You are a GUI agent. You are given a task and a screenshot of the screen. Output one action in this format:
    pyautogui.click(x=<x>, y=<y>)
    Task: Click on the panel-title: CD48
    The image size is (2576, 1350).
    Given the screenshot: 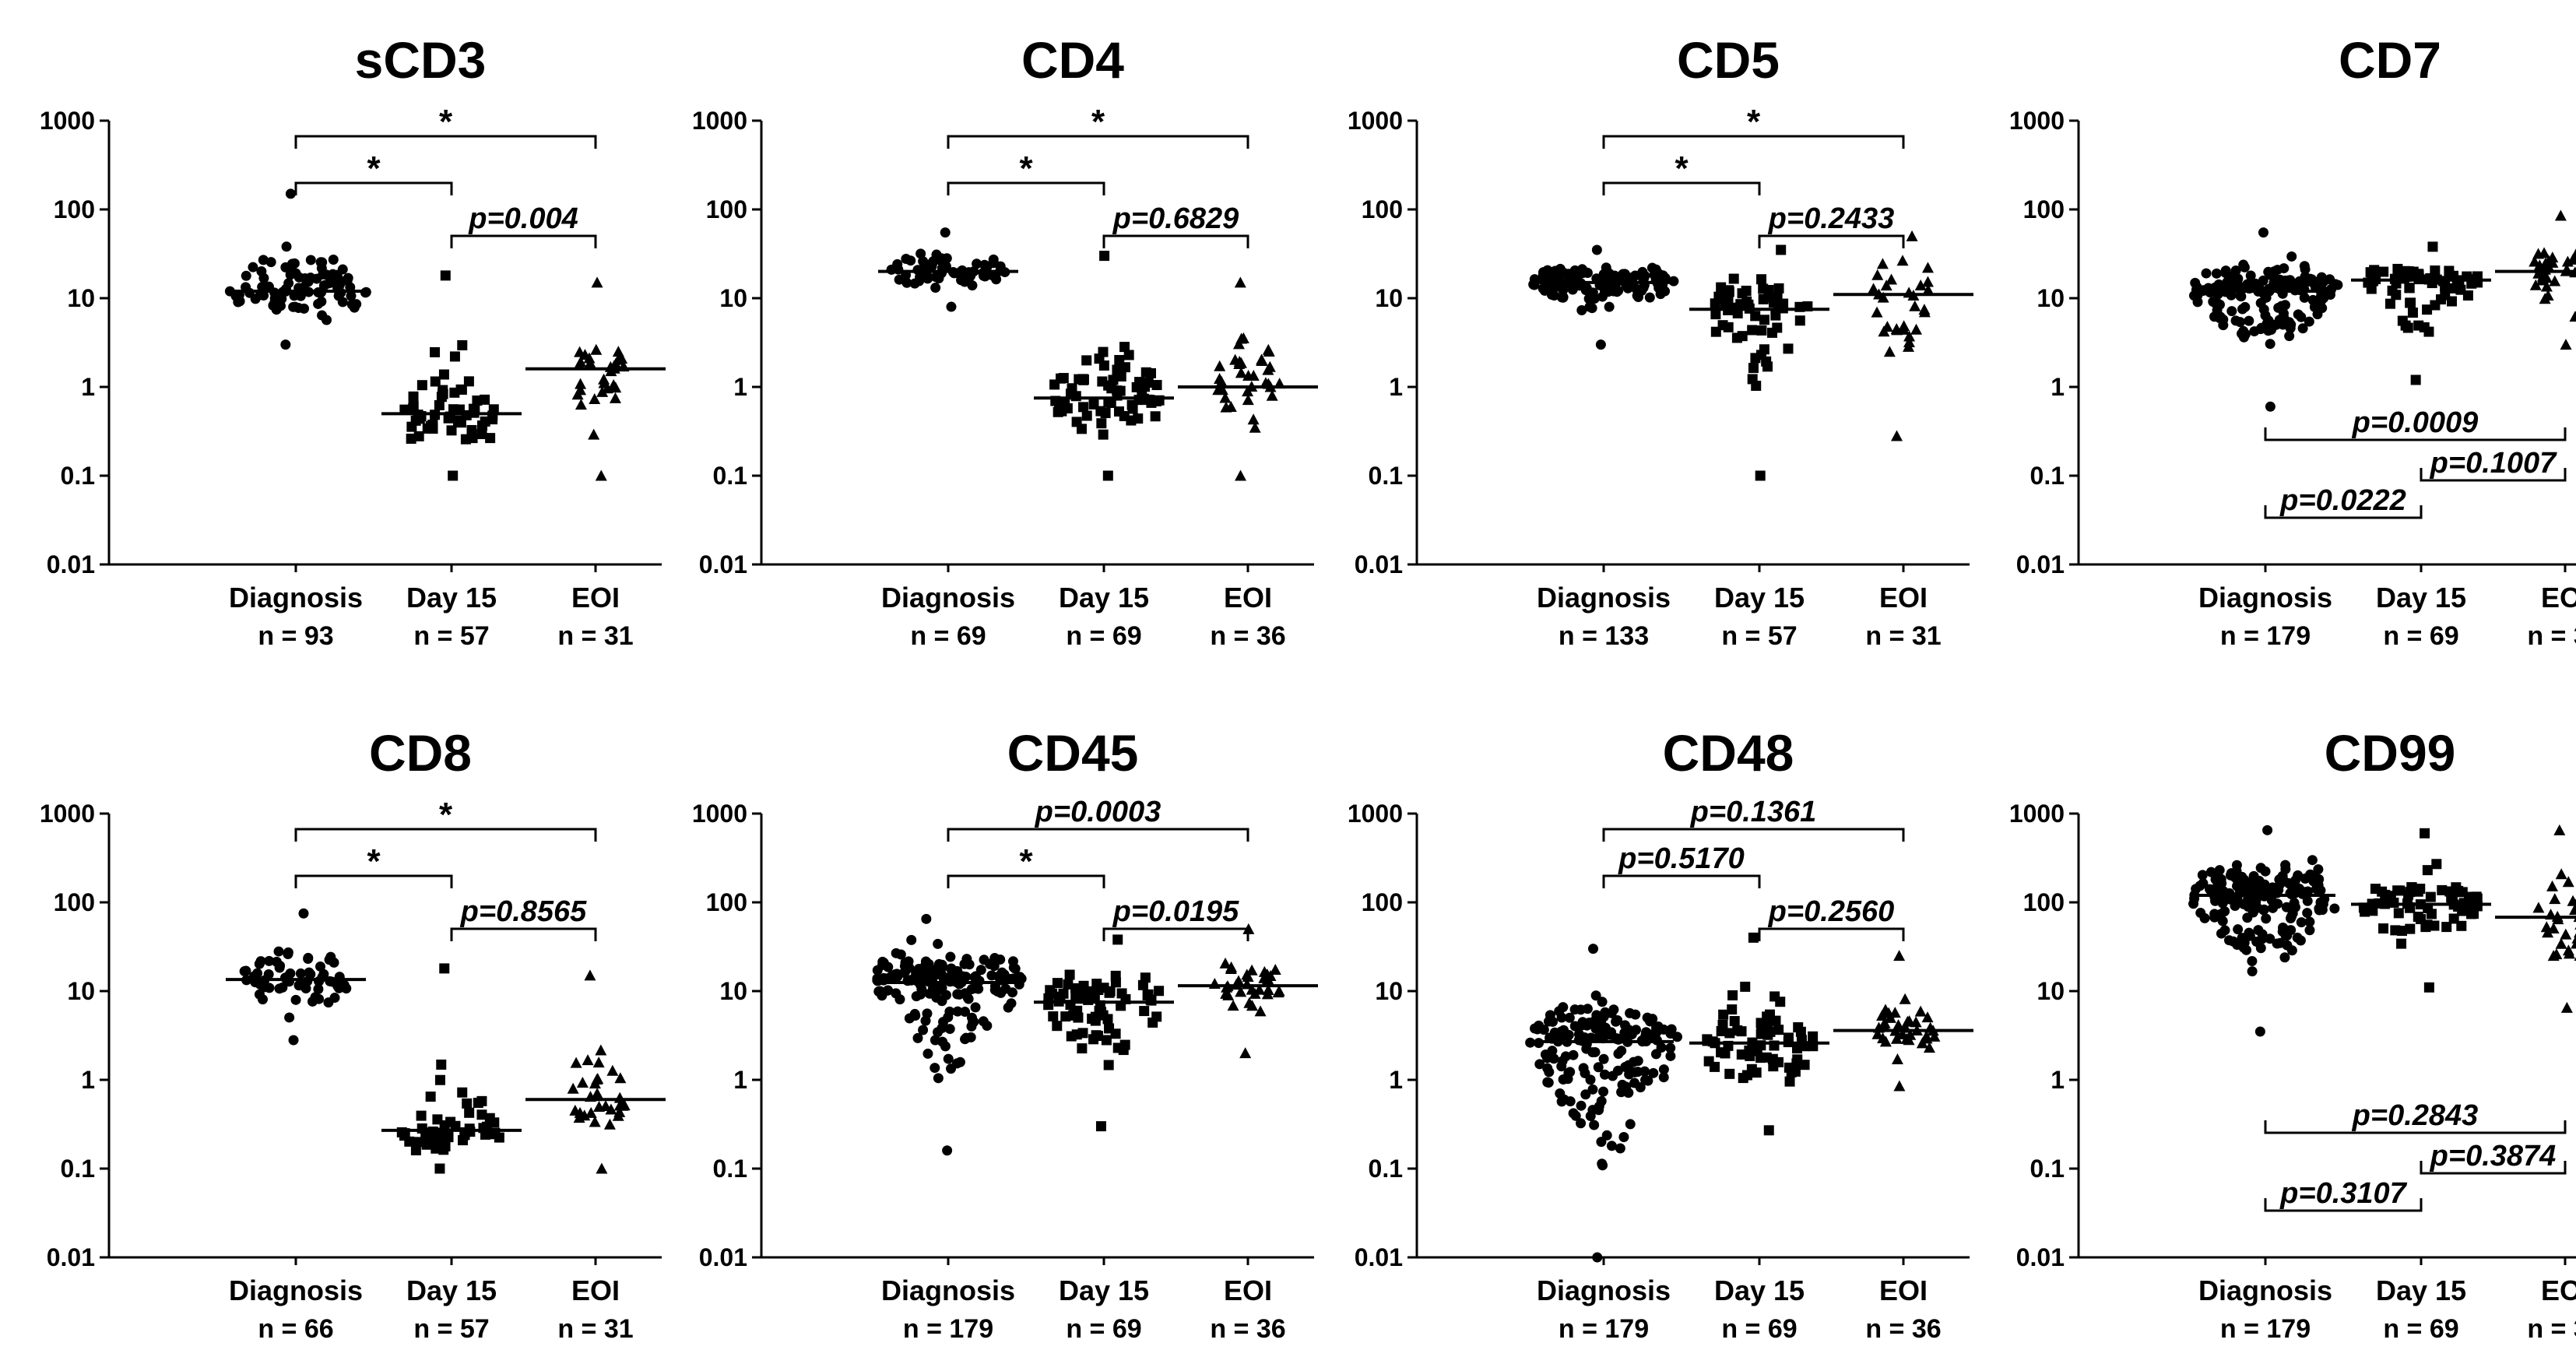 What is the action you would take?
    pyautogui.click(x=1728, y=753)
    